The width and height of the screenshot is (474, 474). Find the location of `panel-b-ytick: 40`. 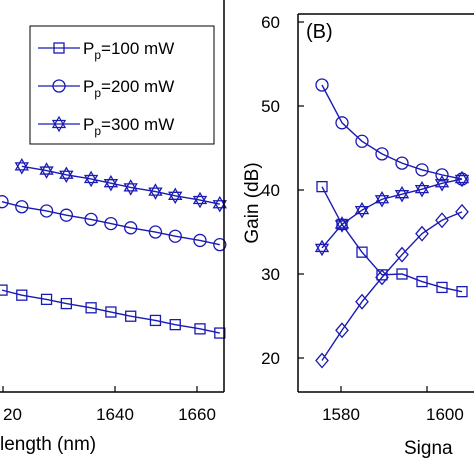

panel-b-ytick: 40 is located at coordinates (270, 190).